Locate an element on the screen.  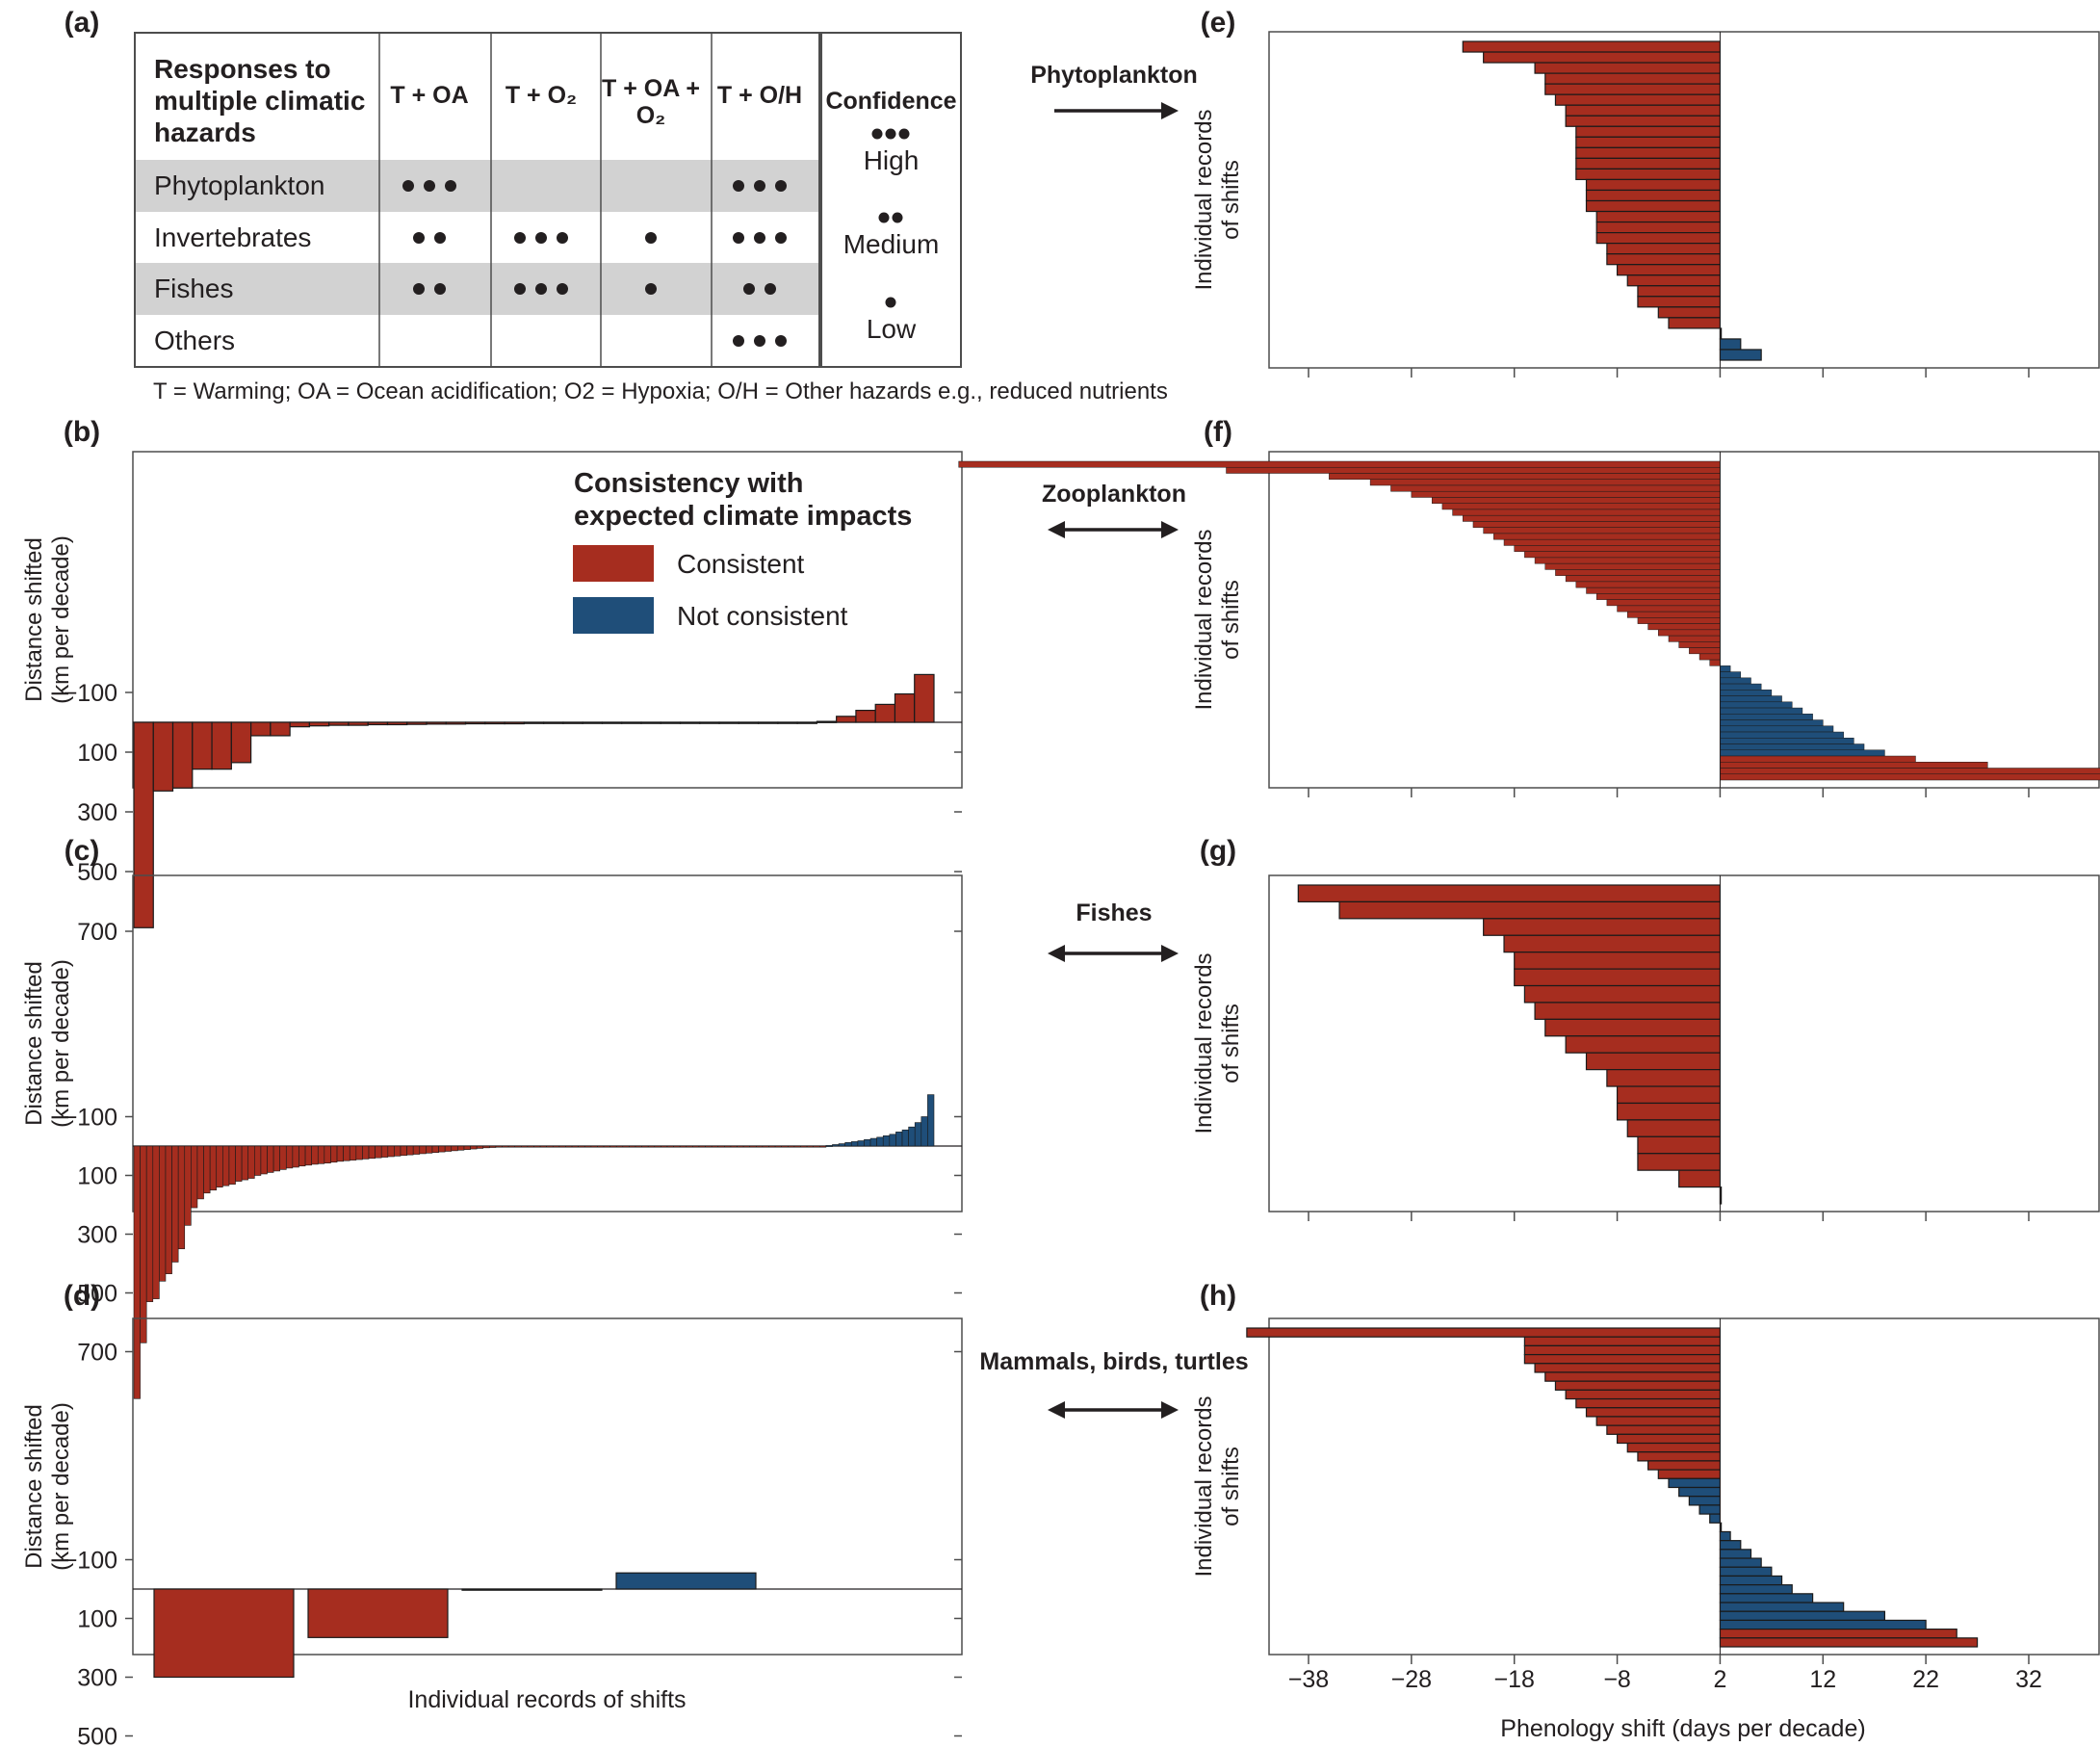
y-axis-label-line: Individual records is located at coordinates (1204, 619).